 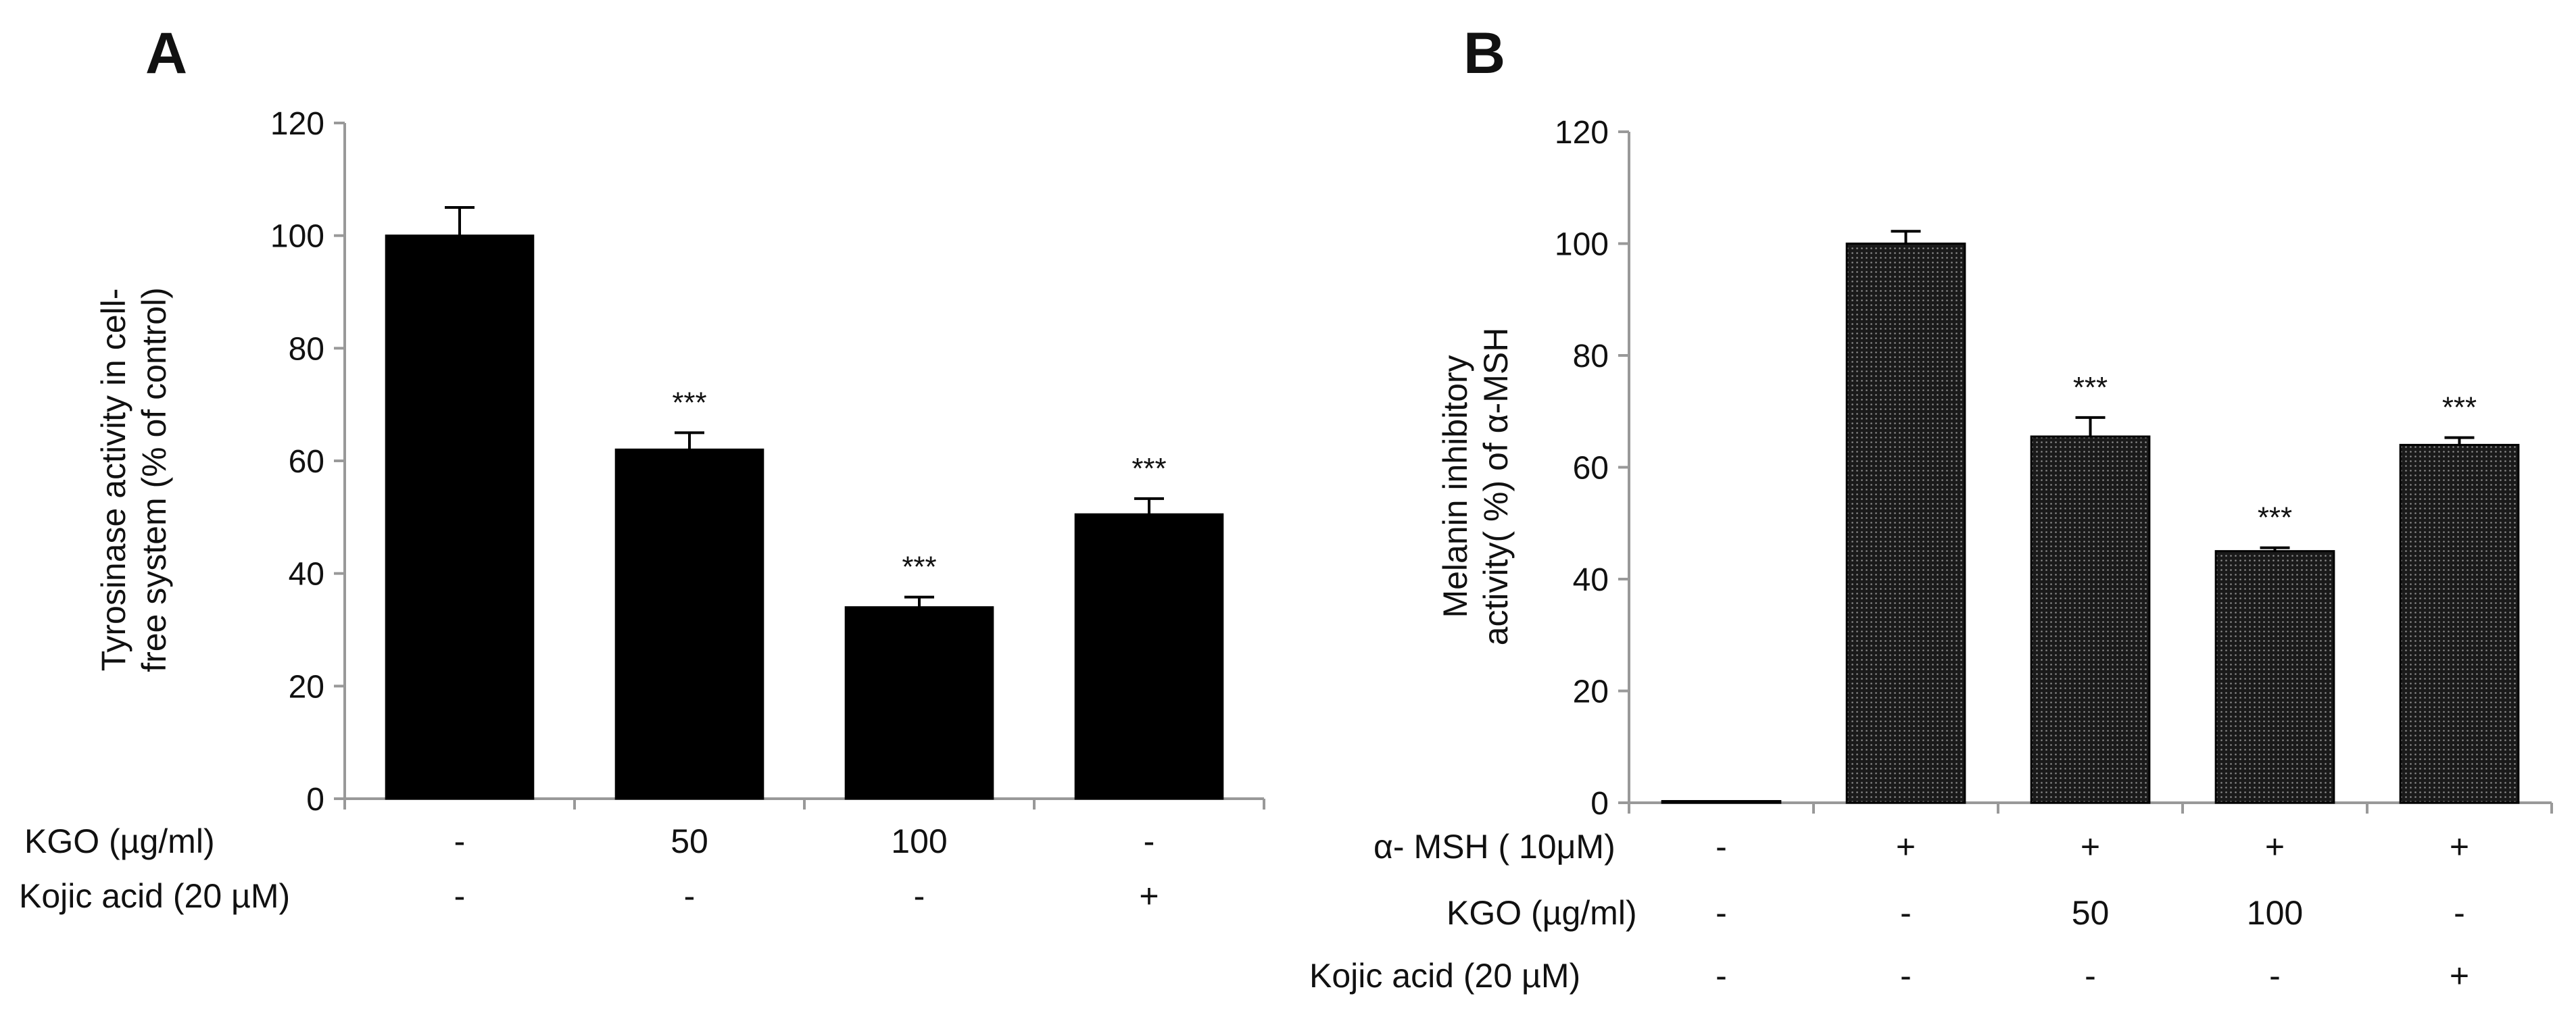 What do you see at coordinates (1494, 847) in the screenshot?
I see `panel-b-condition-label-msh: α- MSH ( 10μM)` at bounding box center [1494, 847].